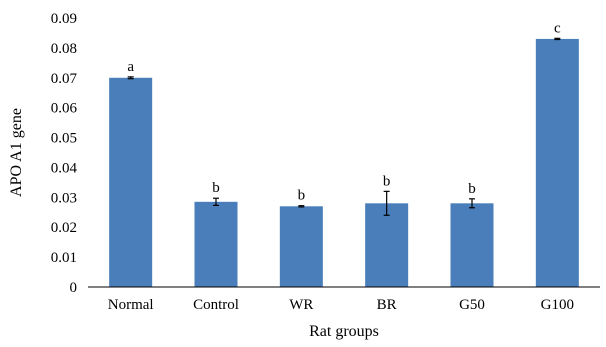  I want to click on x-tick-label: G100, so click(557, 305).